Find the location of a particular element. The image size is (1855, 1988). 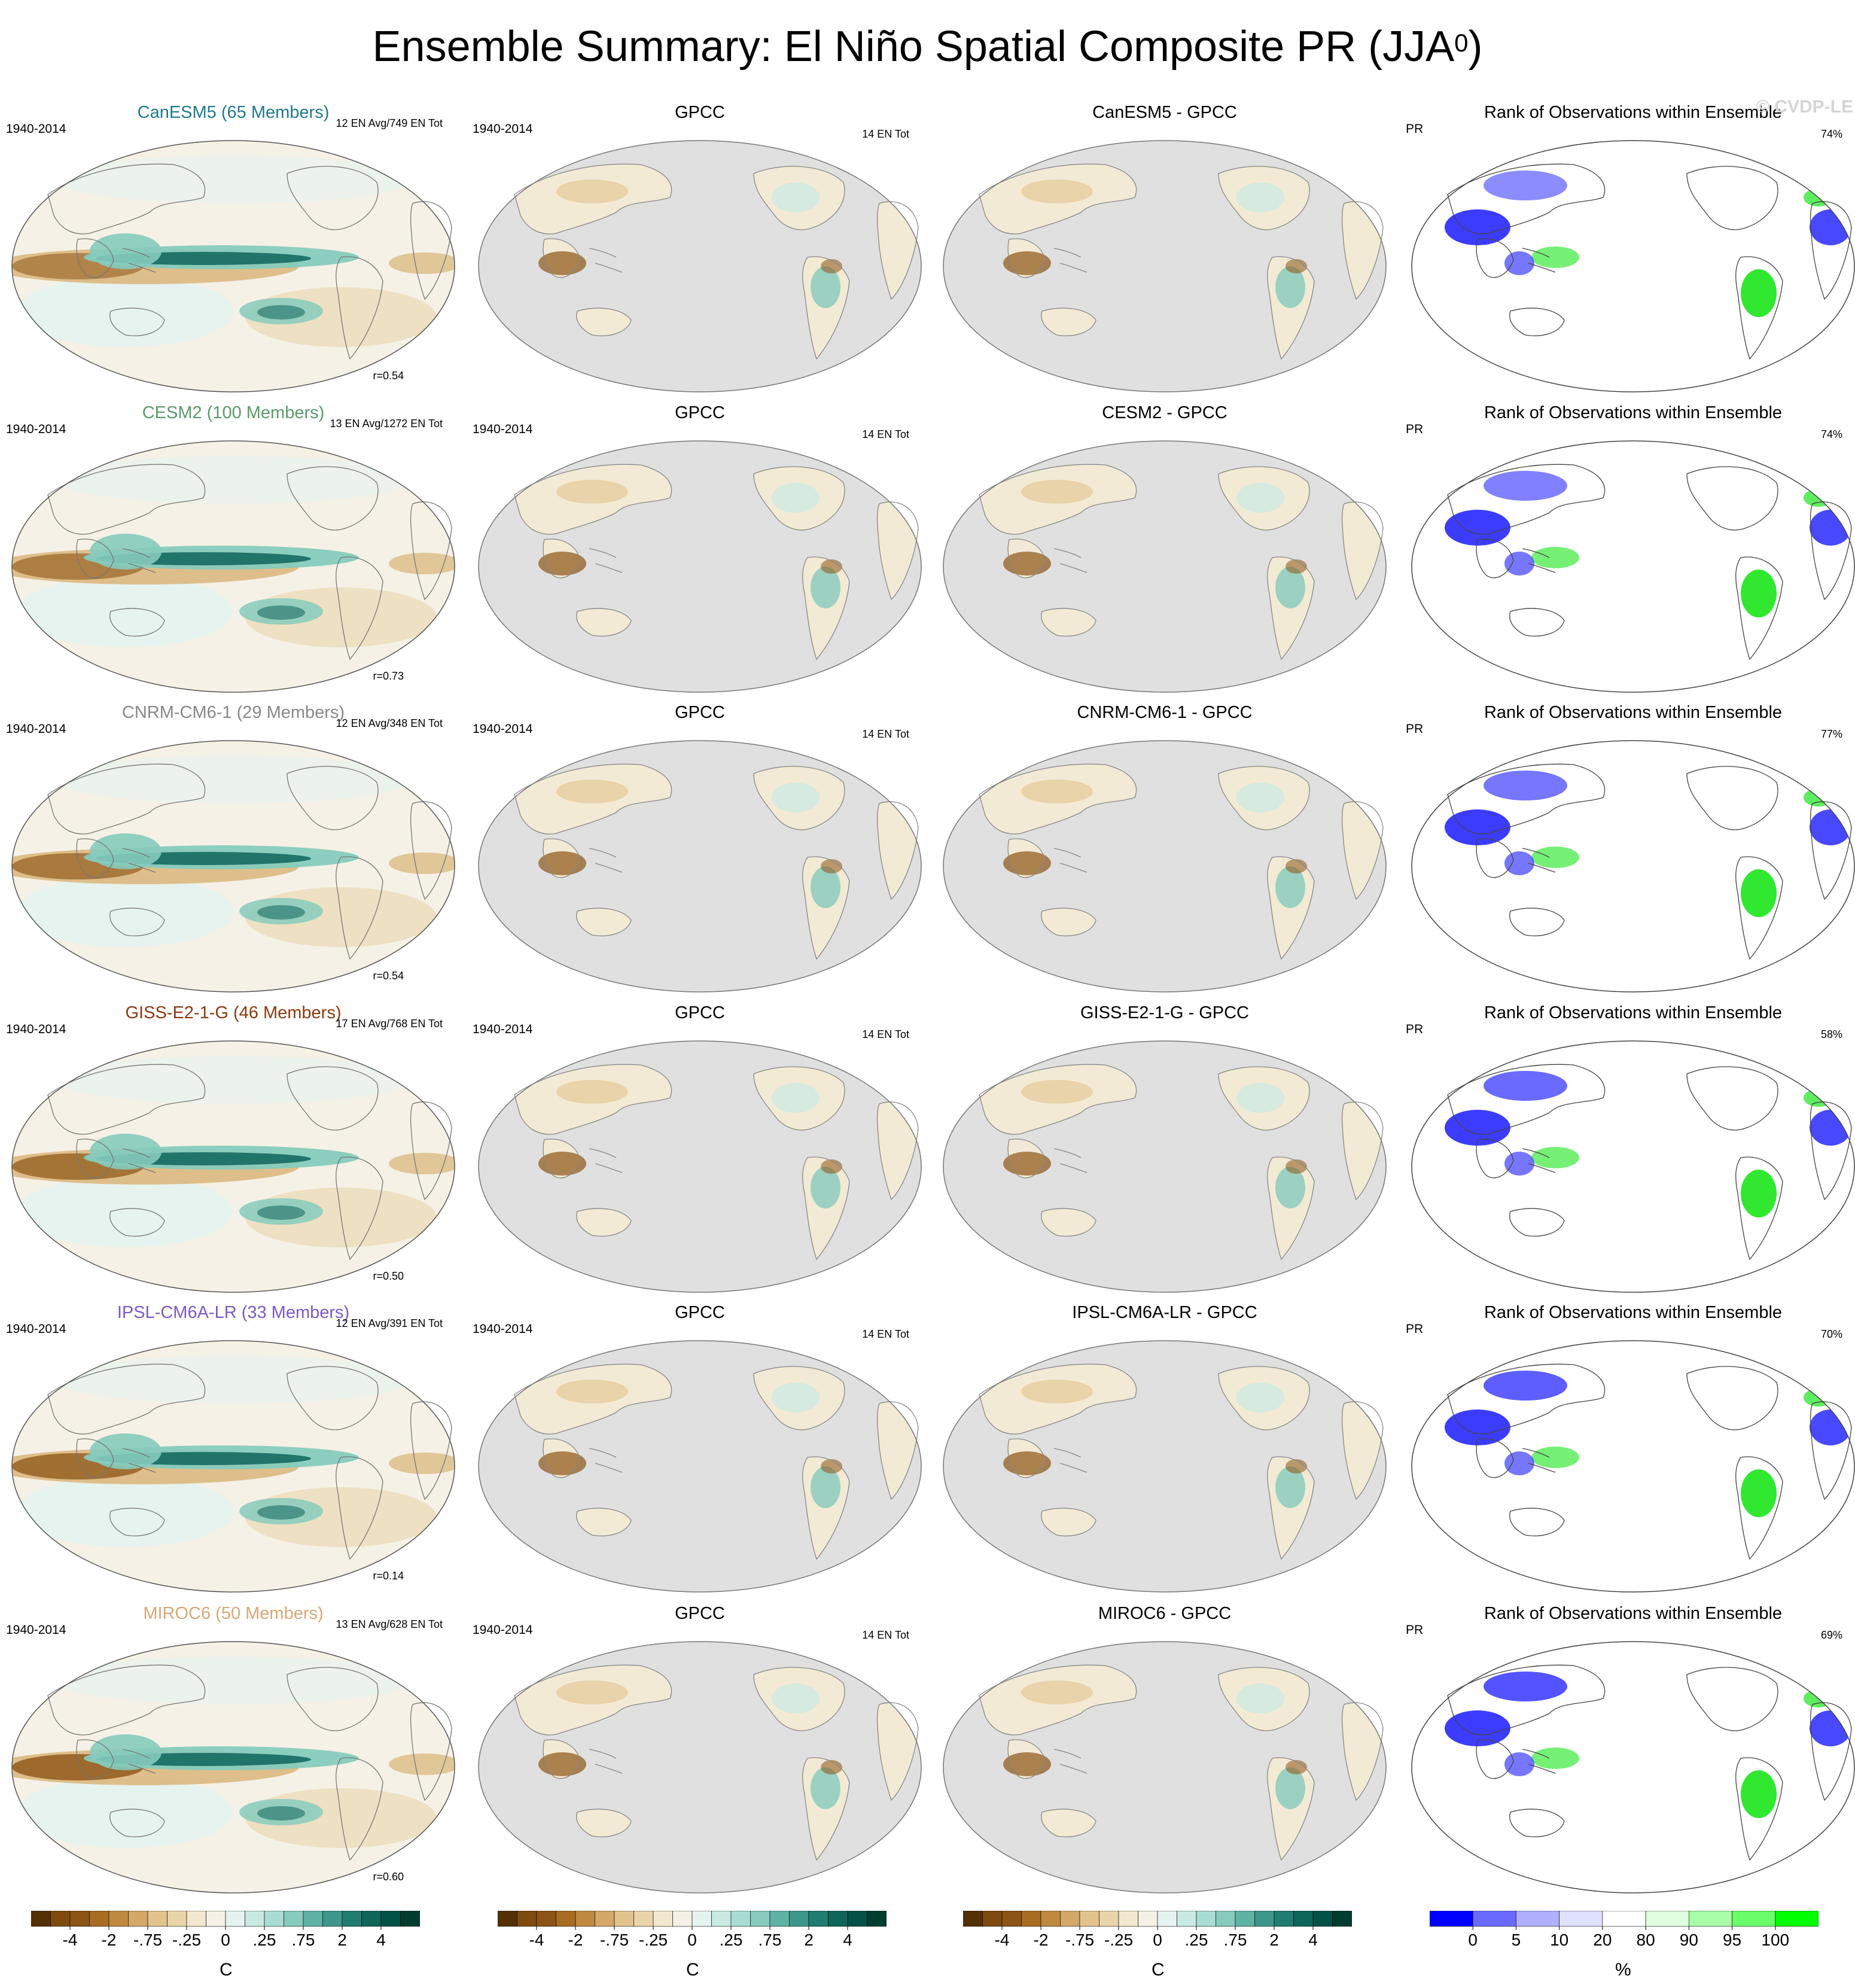

colorbar-unit-diff: C is located at coordinates (1158, 1970).